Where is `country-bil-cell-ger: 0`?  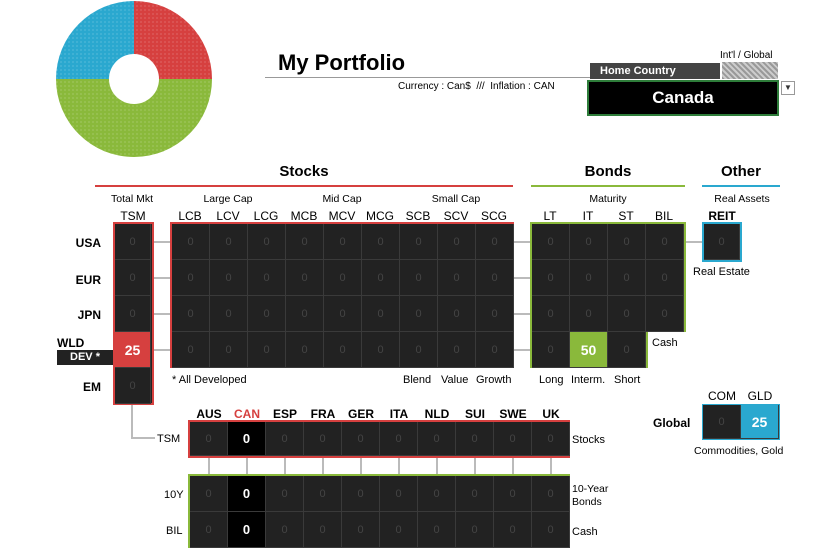 country-bil-cell-ger: 0 is located at coordinates (361, 530).